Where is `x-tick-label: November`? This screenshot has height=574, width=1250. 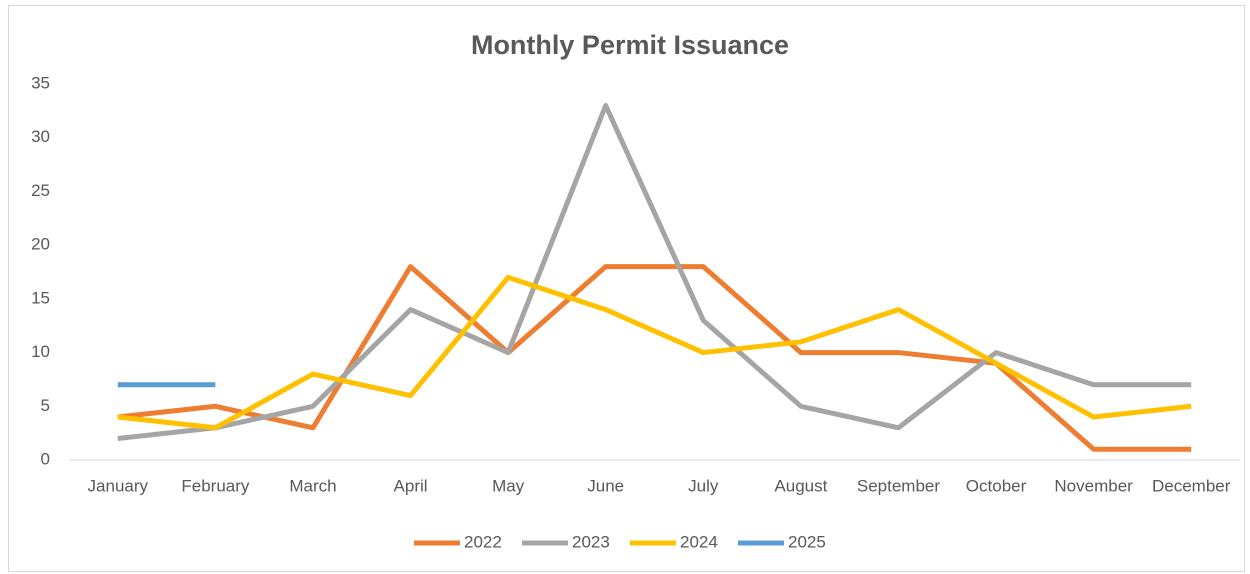 x-tick-label: November is located at coordinates (1093, 485).